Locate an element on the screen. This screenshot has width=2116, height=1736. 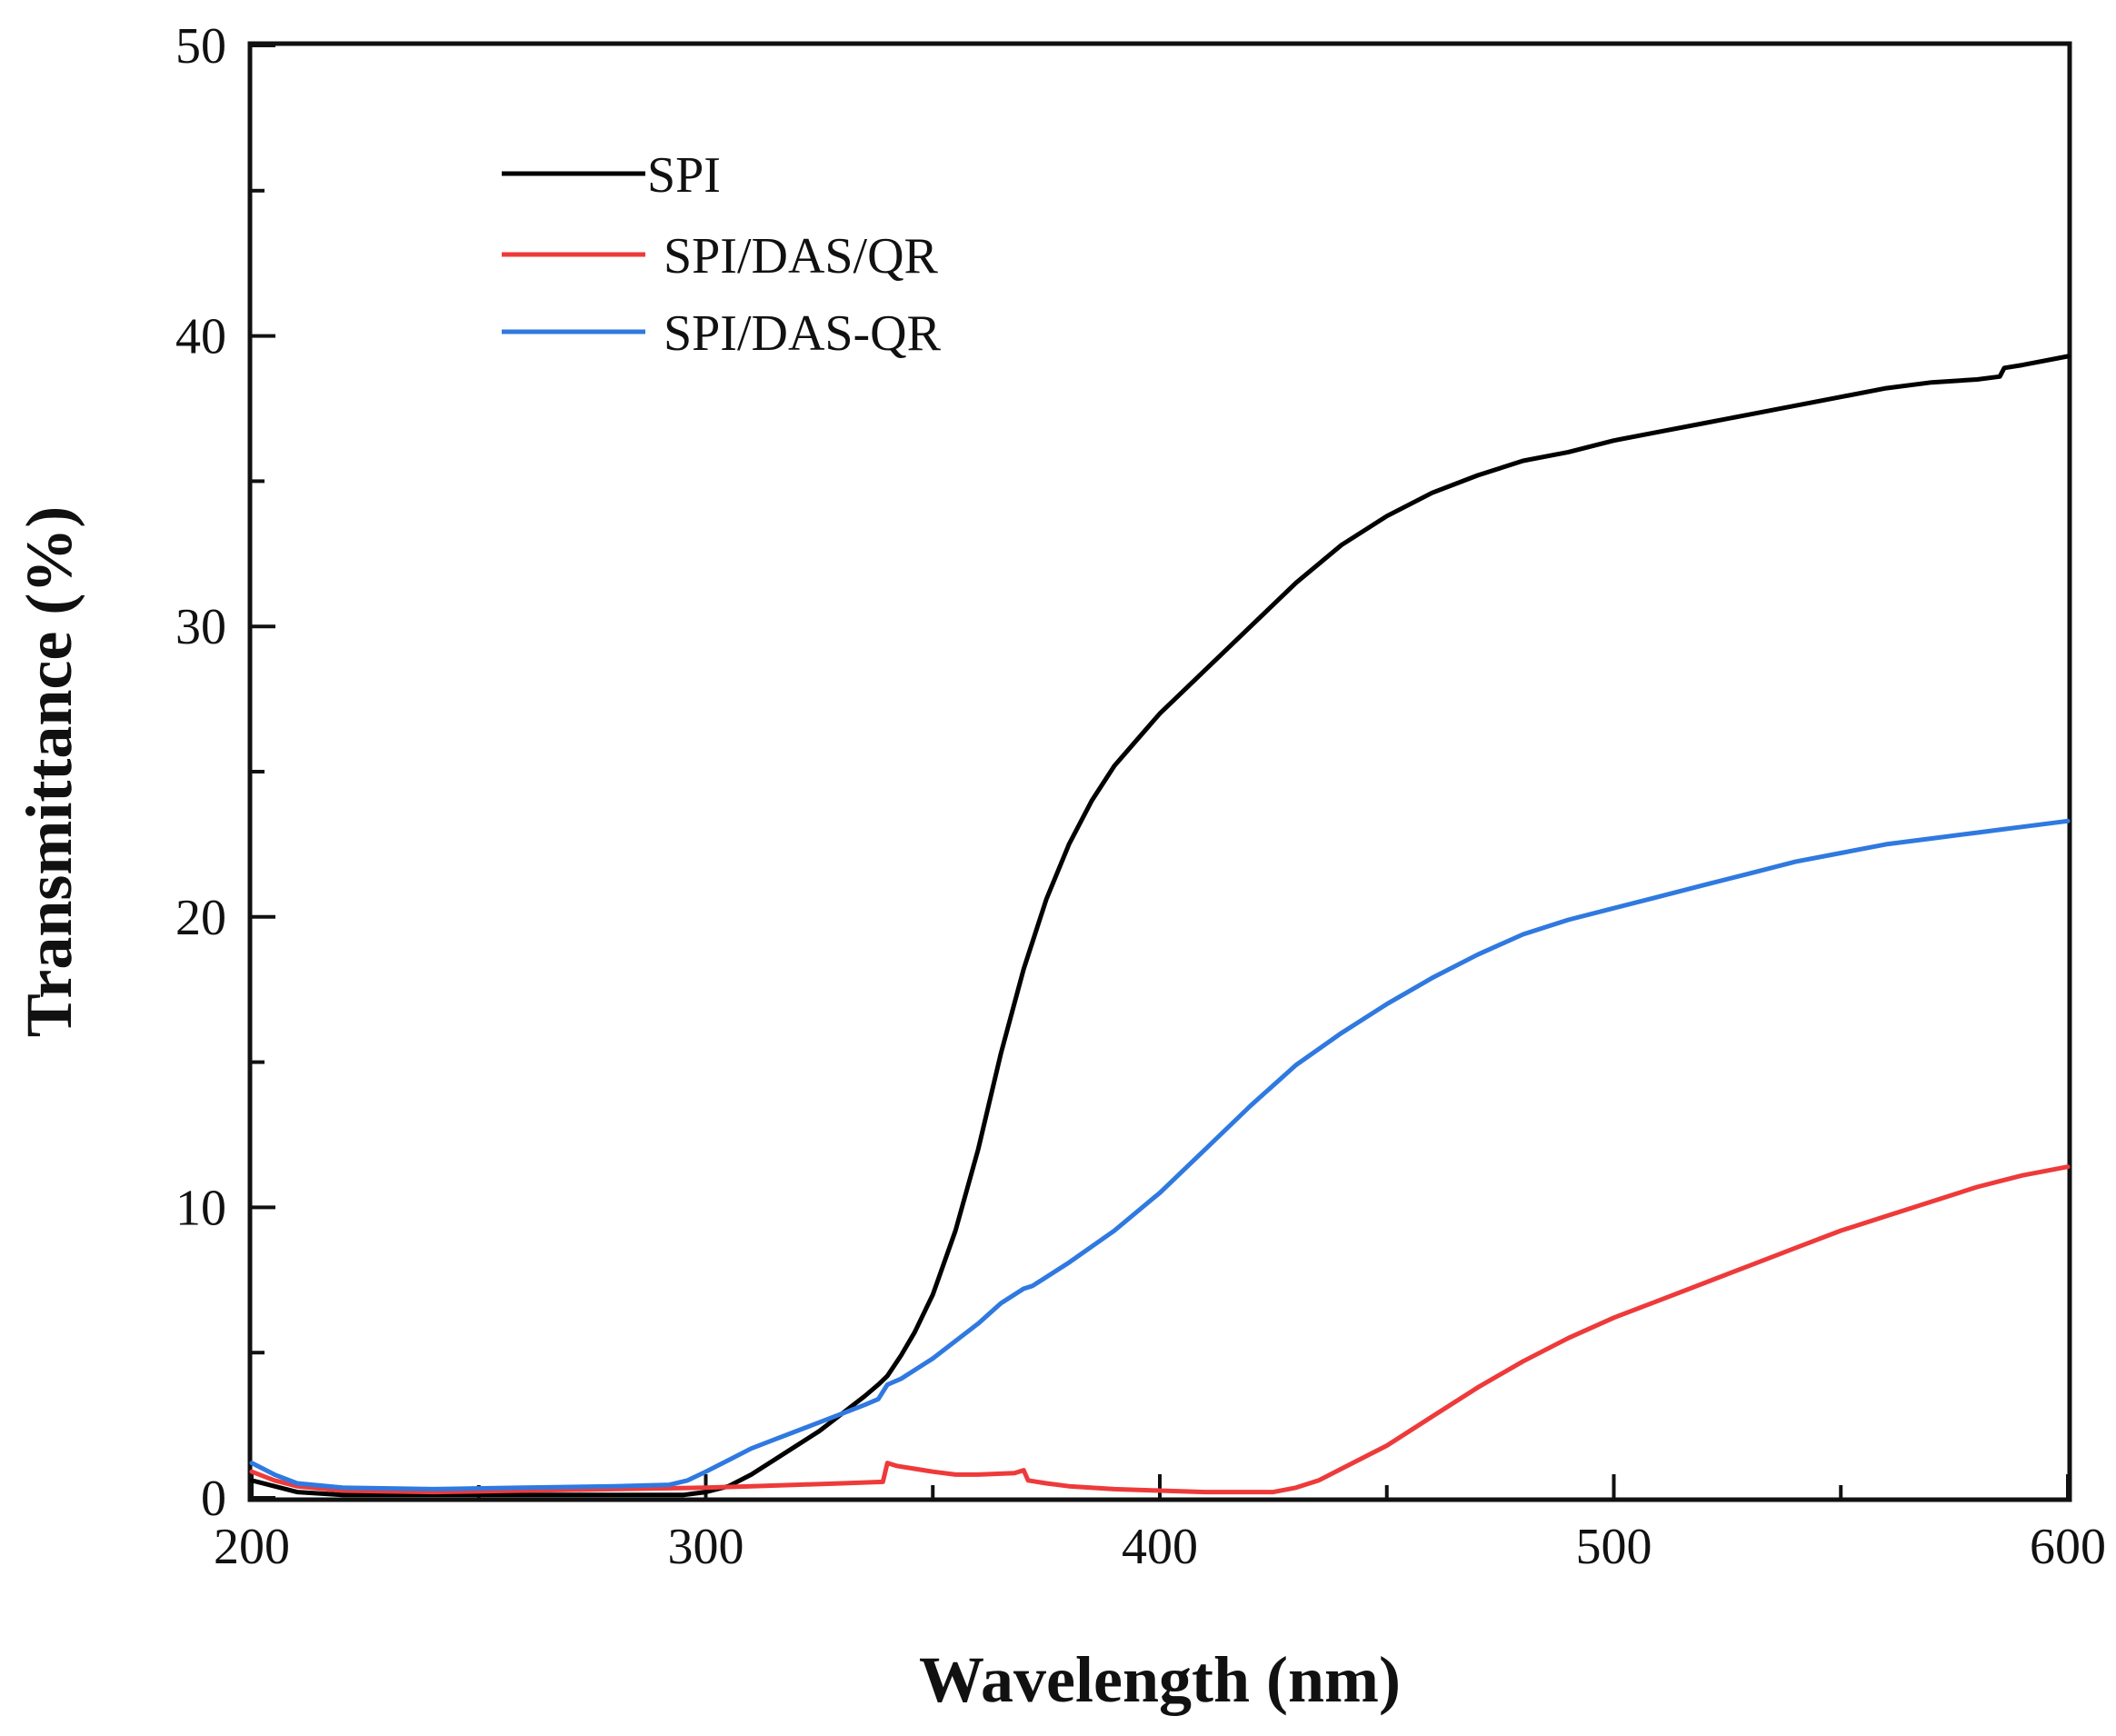
x-tick-label: 500 is located at coordinates (1614, 1547).